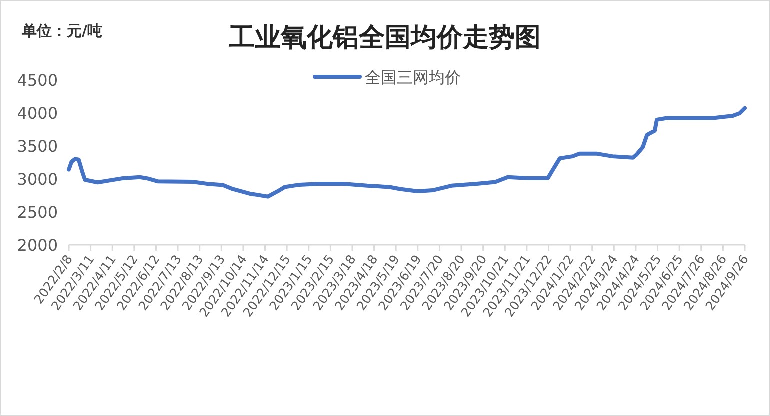  Describe the element at coordinates (37, 212) in the screenshot. I see `y-tick-label: 2500` at that location.